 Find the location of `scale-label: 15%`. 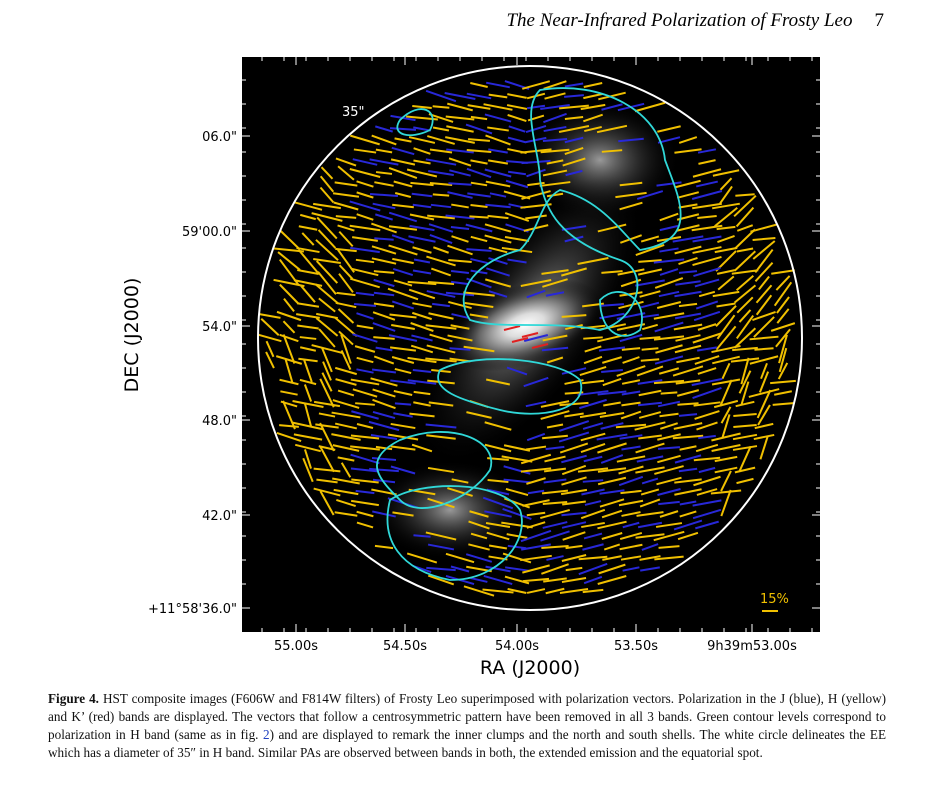

scale-label: 15% is located at coordinates (774, 599).